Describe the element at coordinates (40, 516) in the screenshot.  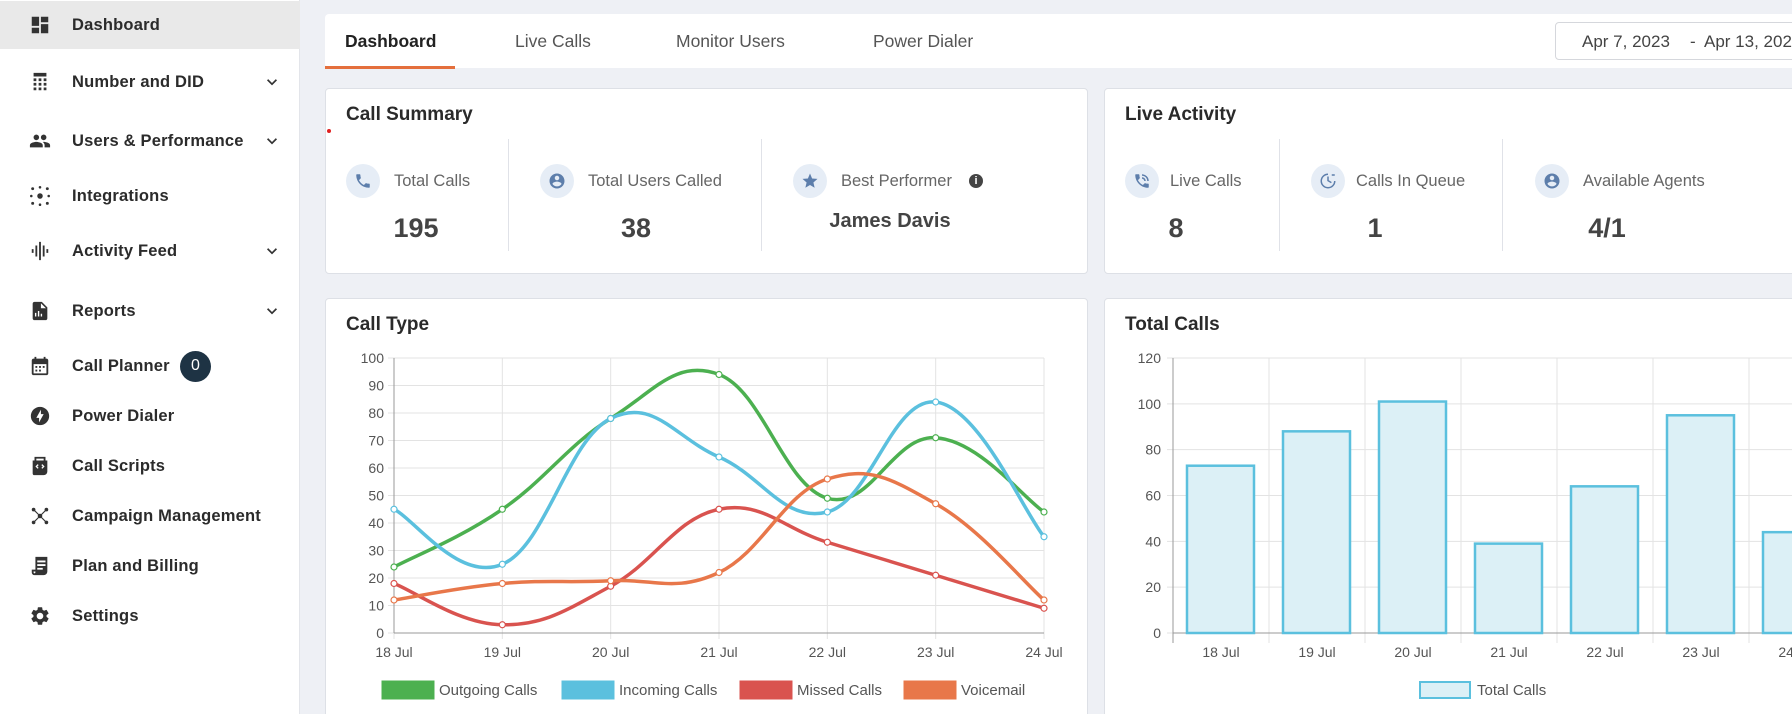
I see `campaign-icon` at that location.